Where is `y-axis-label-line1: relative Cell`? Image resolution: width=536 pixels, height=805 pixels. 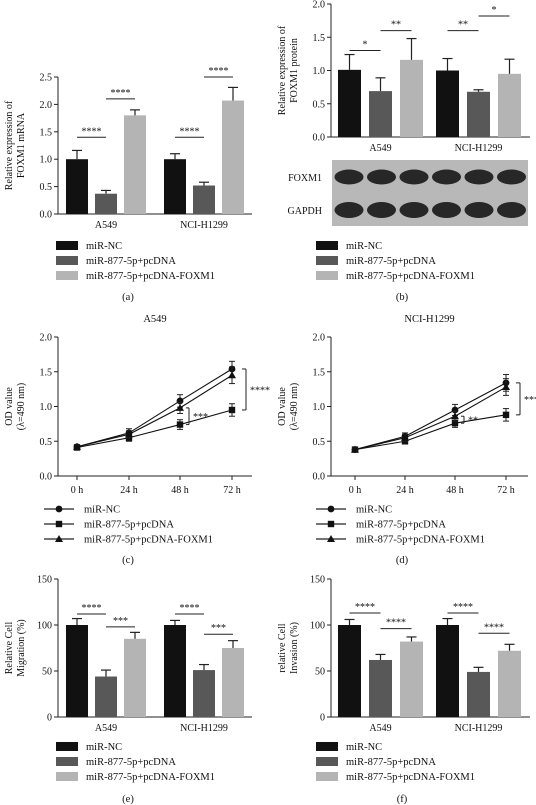
y-axis-label-line1: relative Cell is located at coordinates (282, 647).